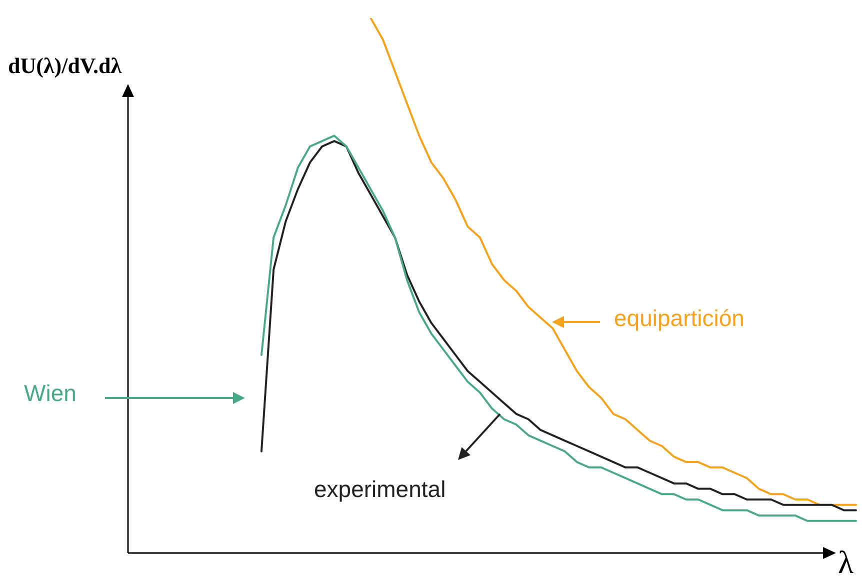  I want to click on x-axis-title: λ, so click(846, 562).